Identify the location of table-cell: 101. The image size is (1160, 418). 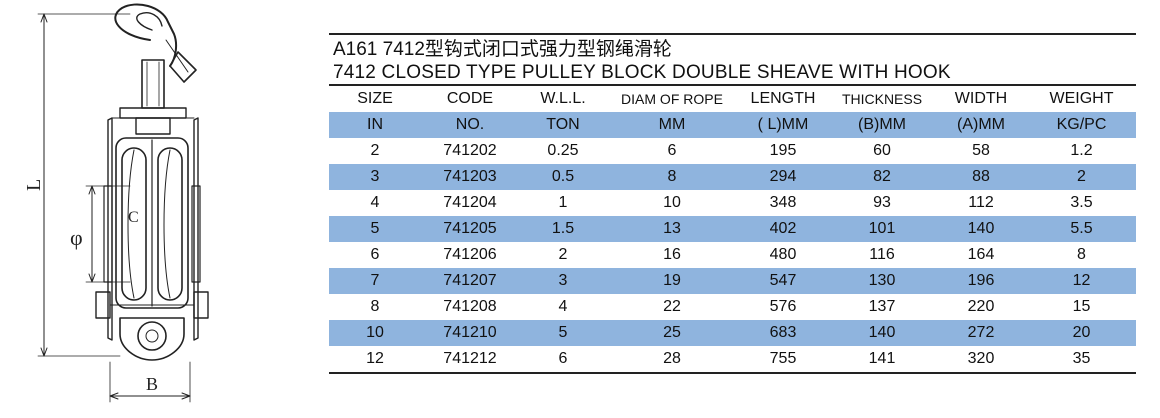
(882, 229).